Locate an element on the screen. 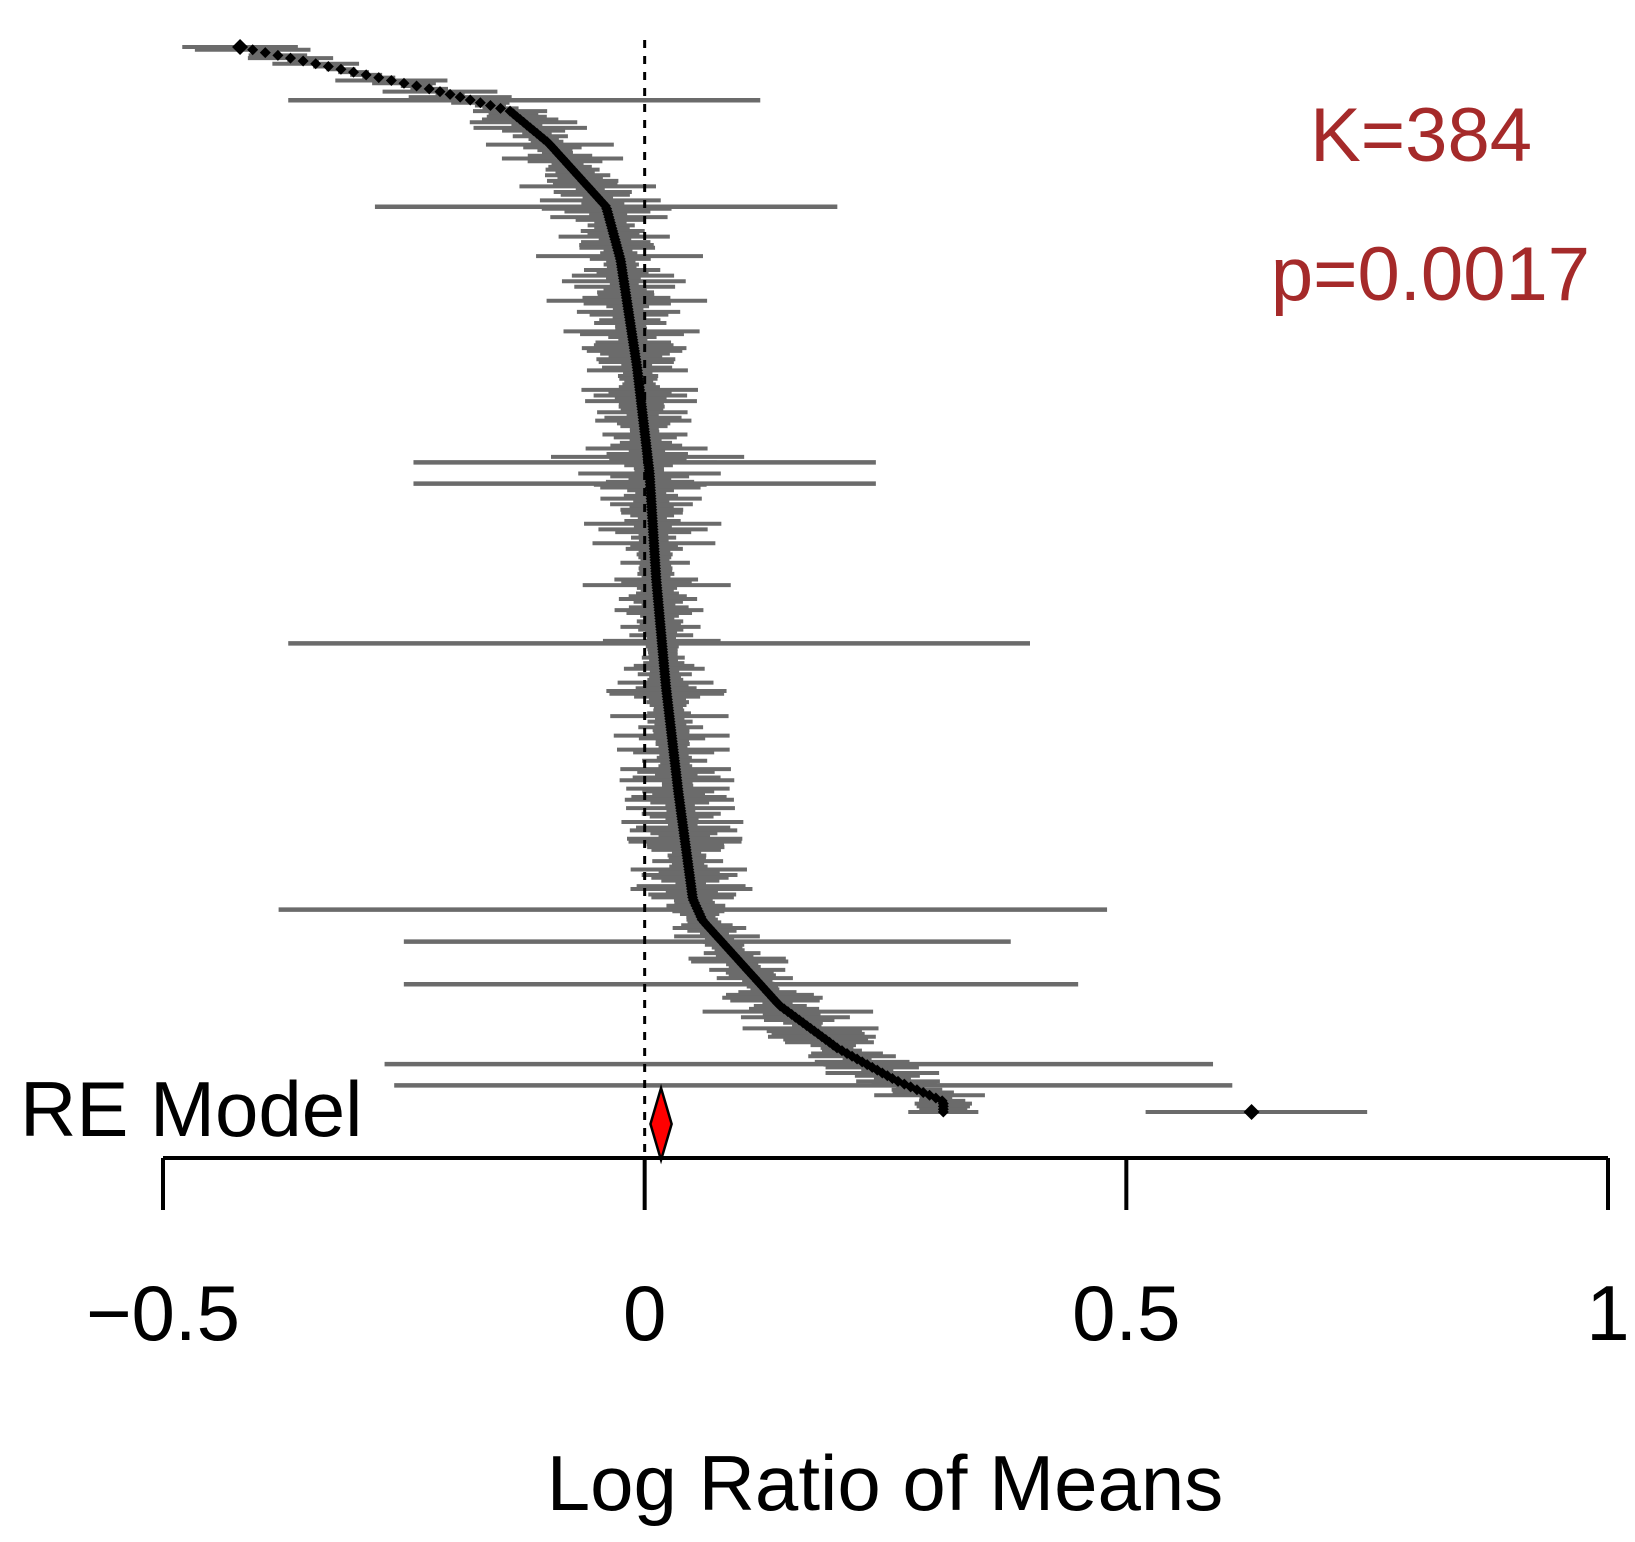 This screenshot has height=1542, width=1635. re-model-label: RE Model is located at coordinates (191, 1109).